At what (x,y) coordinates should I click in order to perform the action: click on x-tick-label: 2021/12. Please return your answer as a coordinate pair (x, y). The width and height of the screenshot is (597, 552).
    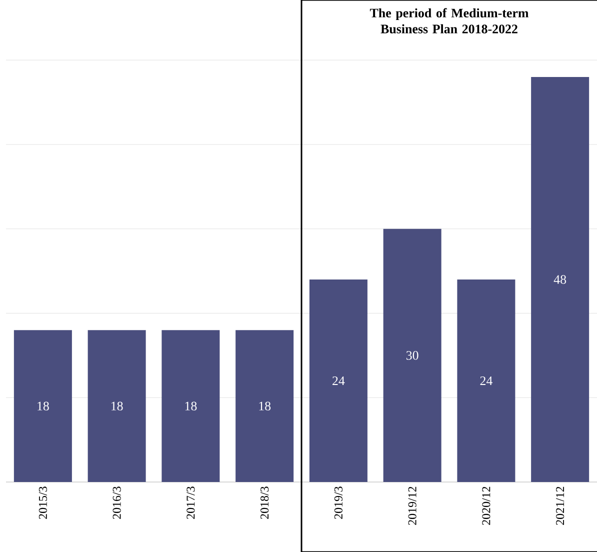
    Looking at the image, I should click on (560, 505).